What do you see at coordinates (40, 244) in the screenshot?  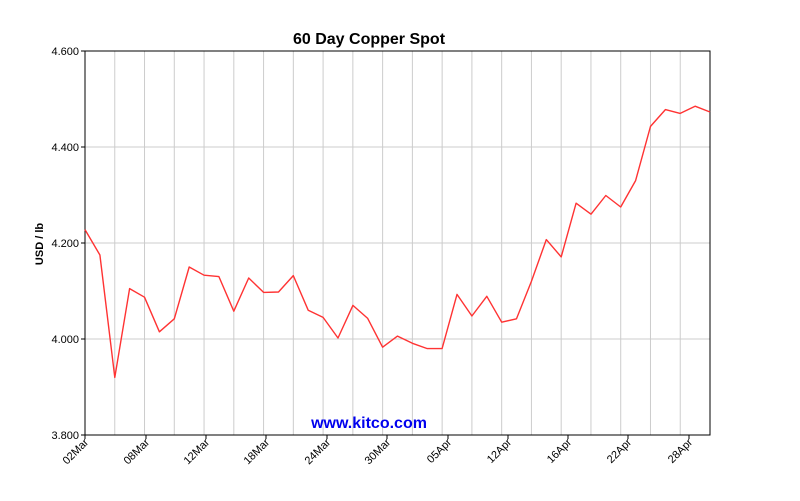 I see `y-axis-label: USD / lb` at bounding box center [40, 244].